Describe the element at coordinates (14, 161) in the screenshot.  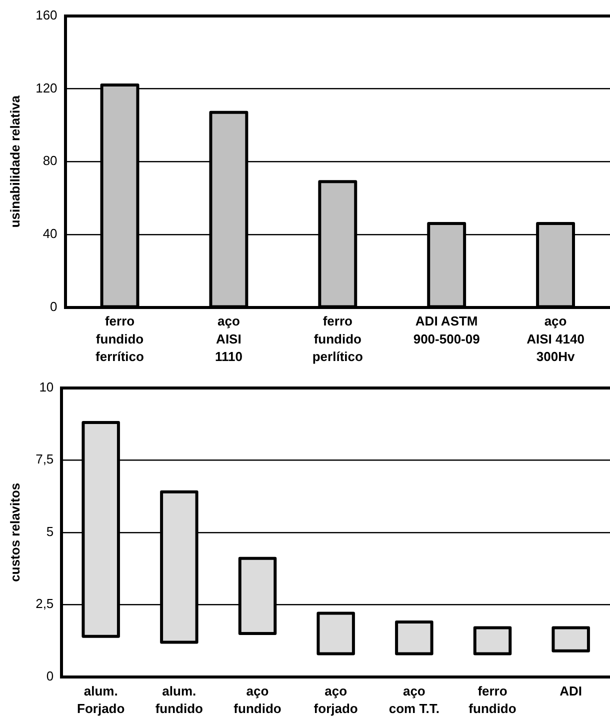
I see `y-axis-title: usinabilidade relativa` at that location.